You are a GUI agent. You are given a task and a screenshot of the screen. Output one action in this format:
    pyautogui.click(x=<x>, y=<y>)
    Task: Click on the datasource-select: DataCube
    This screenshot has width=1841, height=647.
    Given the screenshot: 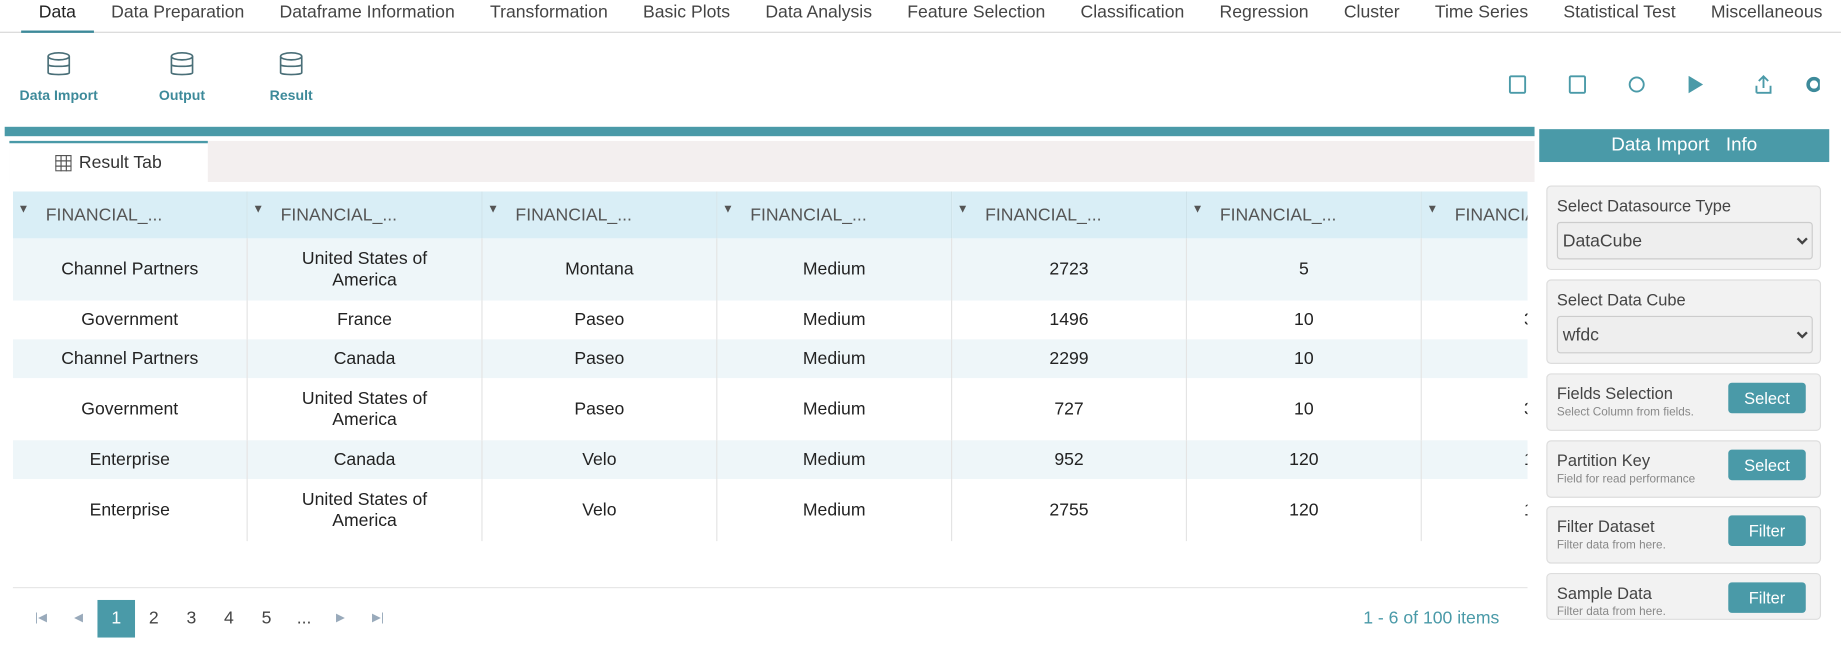 What is the action you would take?
    pyautogui.click(x=1684, y=240)
    